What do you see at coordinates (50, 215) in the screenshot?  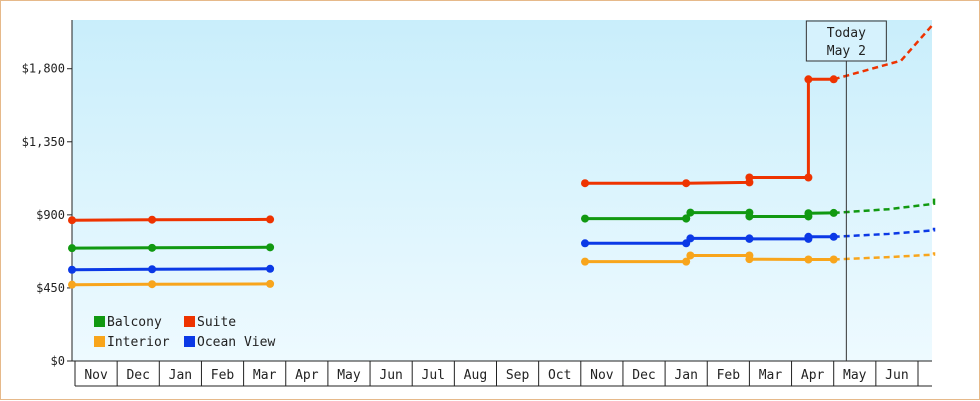 I see `y-tick-label: $900` at bounding box center [50, 215].